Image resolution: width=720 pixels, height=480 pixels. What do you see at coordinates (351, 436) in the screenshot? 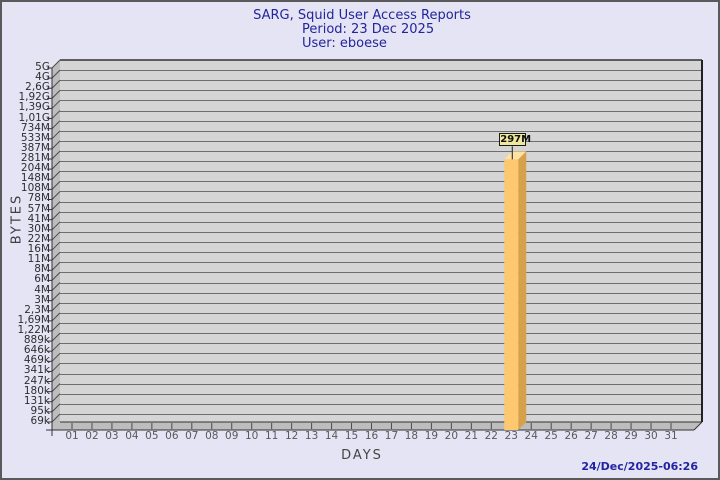
I see `x-axis-tick-label: 15` at bounding box center [351, 436].